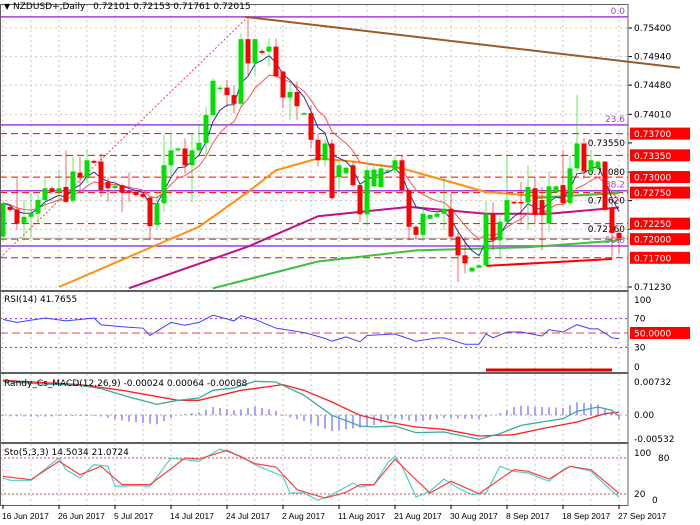 This screenshot has height=525, width=700. Describe the element at coordinates (311, 329) in the screenshot. I see `rsi-line` at that location.